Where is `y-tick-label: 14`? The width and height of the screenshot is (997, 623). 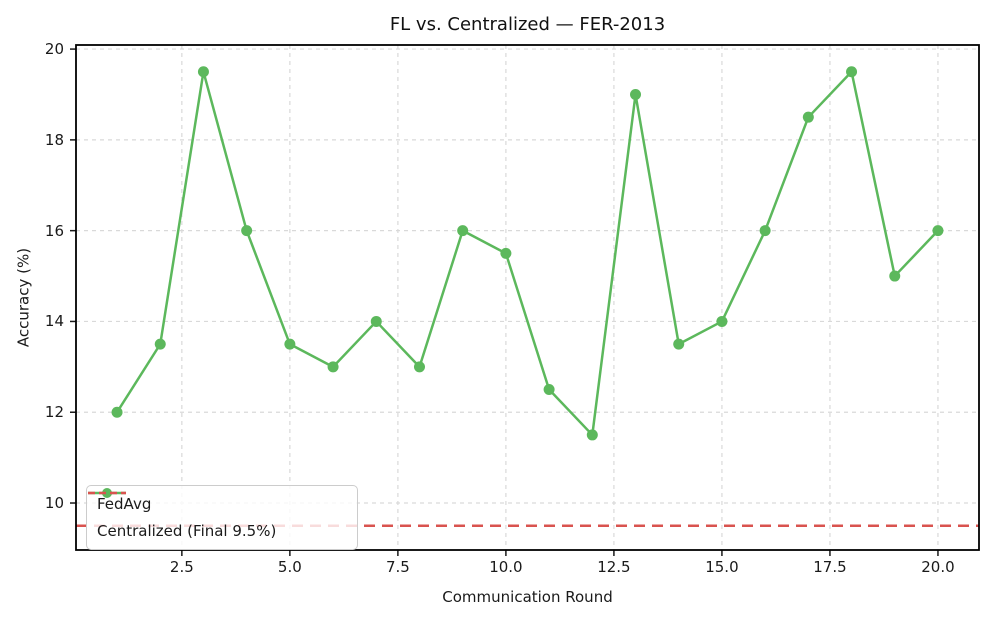
y-tick-label: 14 is located at coordinates (54, 321).